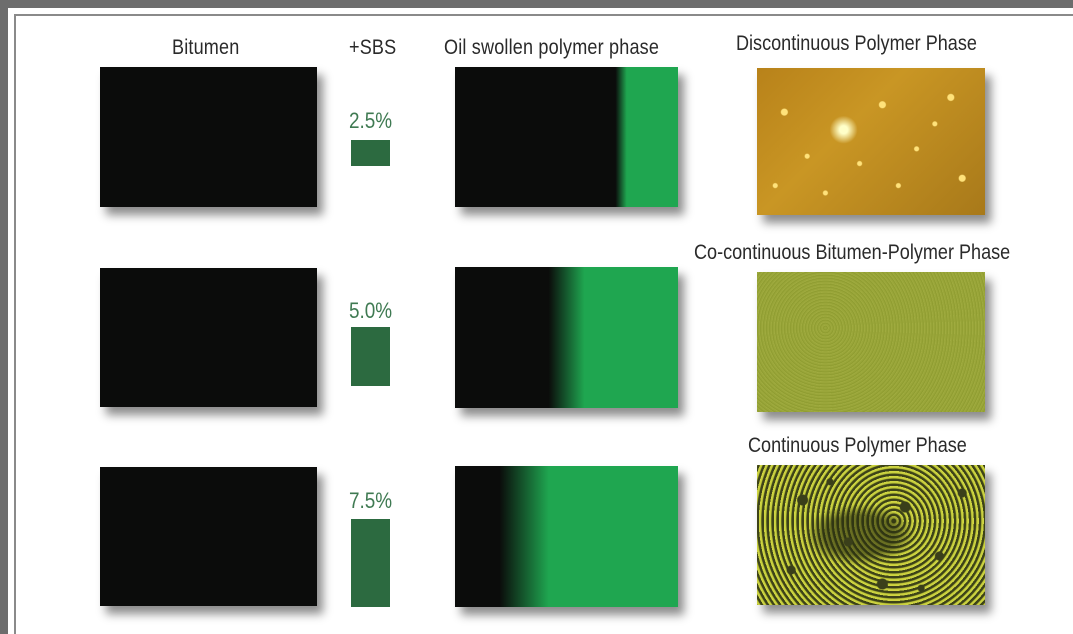 The height and width of the screenshot is (634, 1073). Describe the element at coordinates (371, 500) in the screenshot. I see `sbs-percent-row3: 7.5%` at that location.